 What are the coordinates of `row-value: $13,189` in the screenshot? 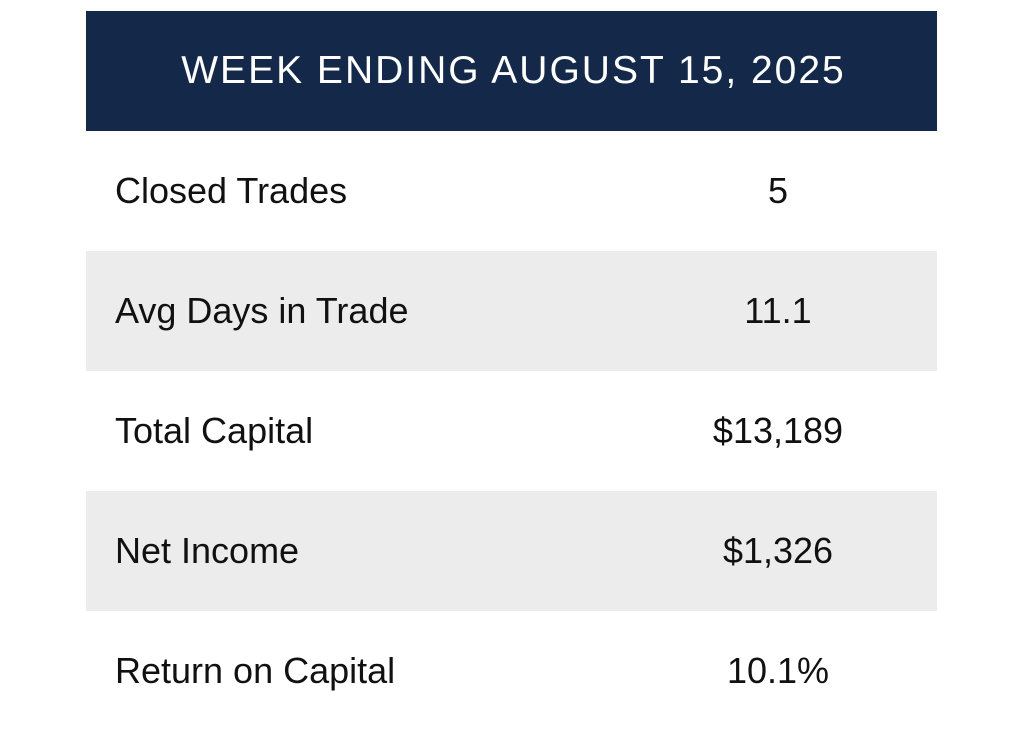 It's located at (778, 430).